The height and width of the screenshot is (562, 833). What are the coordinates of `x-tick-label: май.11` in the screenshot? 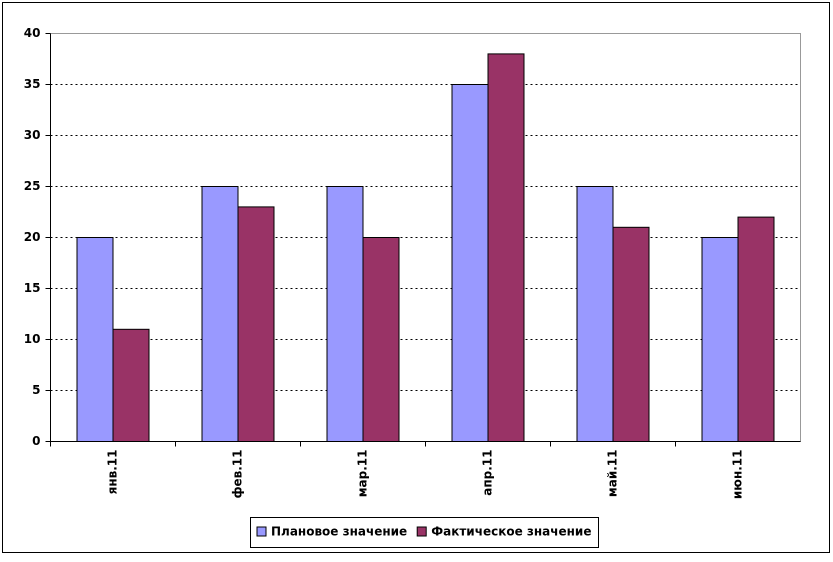 It's located at (613, 474).